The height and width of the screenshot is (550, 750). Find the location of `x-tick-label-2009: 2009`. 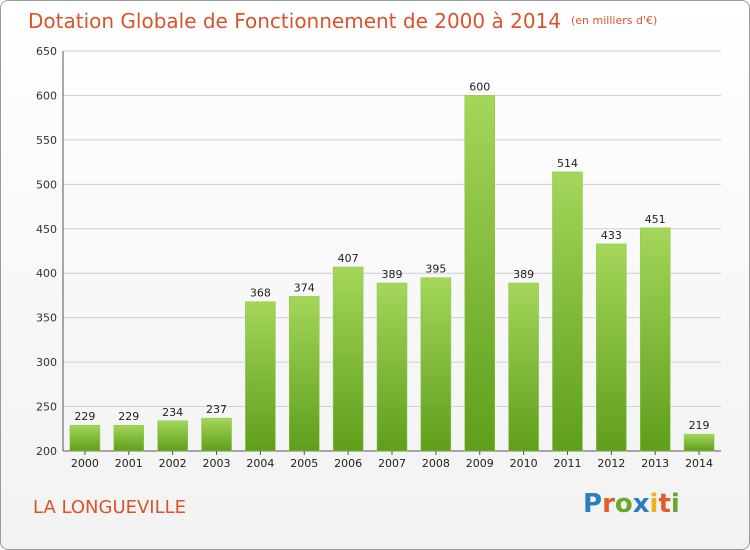

x-tick-label-2009: 2009 is located at coordinates (480, 463).